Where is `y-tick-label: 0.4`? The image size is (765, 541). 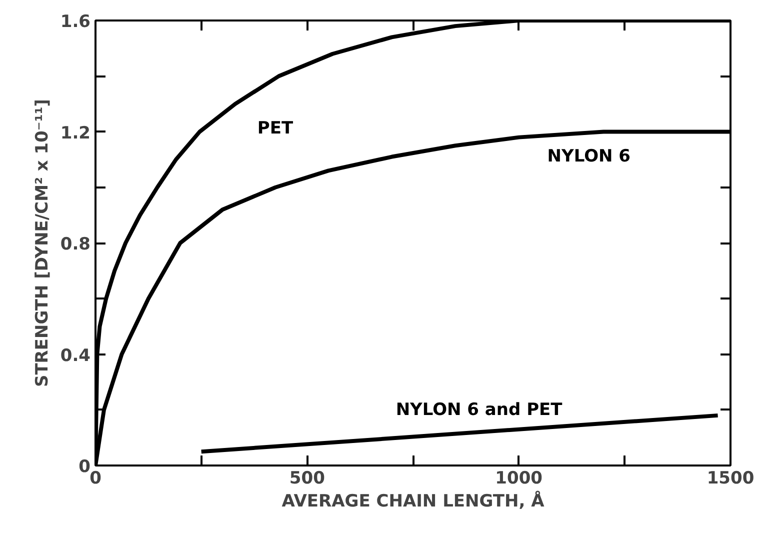
y-tick-label: 0.4 is located at coordinates (75, 356).